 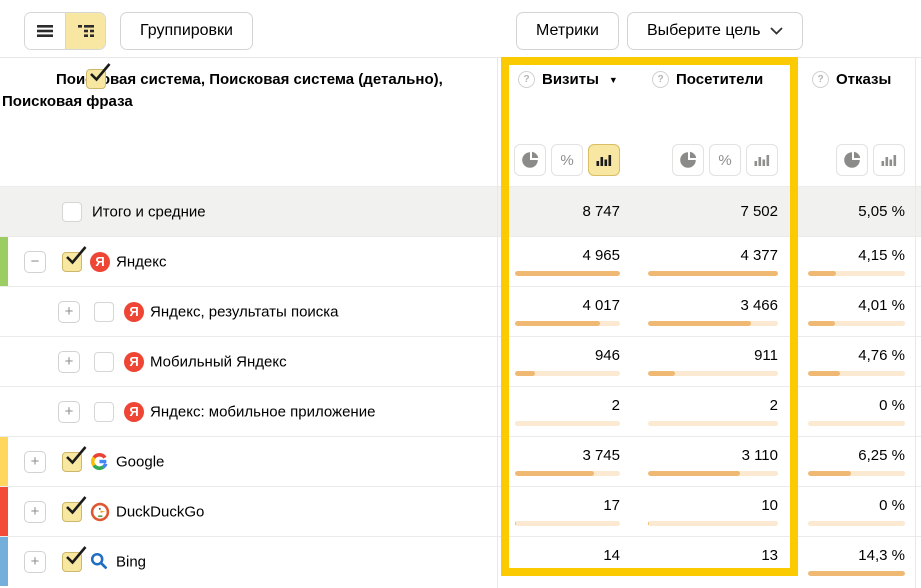 I want to click on bounce-cell: 4,76 %, so click(x=859, y=361).